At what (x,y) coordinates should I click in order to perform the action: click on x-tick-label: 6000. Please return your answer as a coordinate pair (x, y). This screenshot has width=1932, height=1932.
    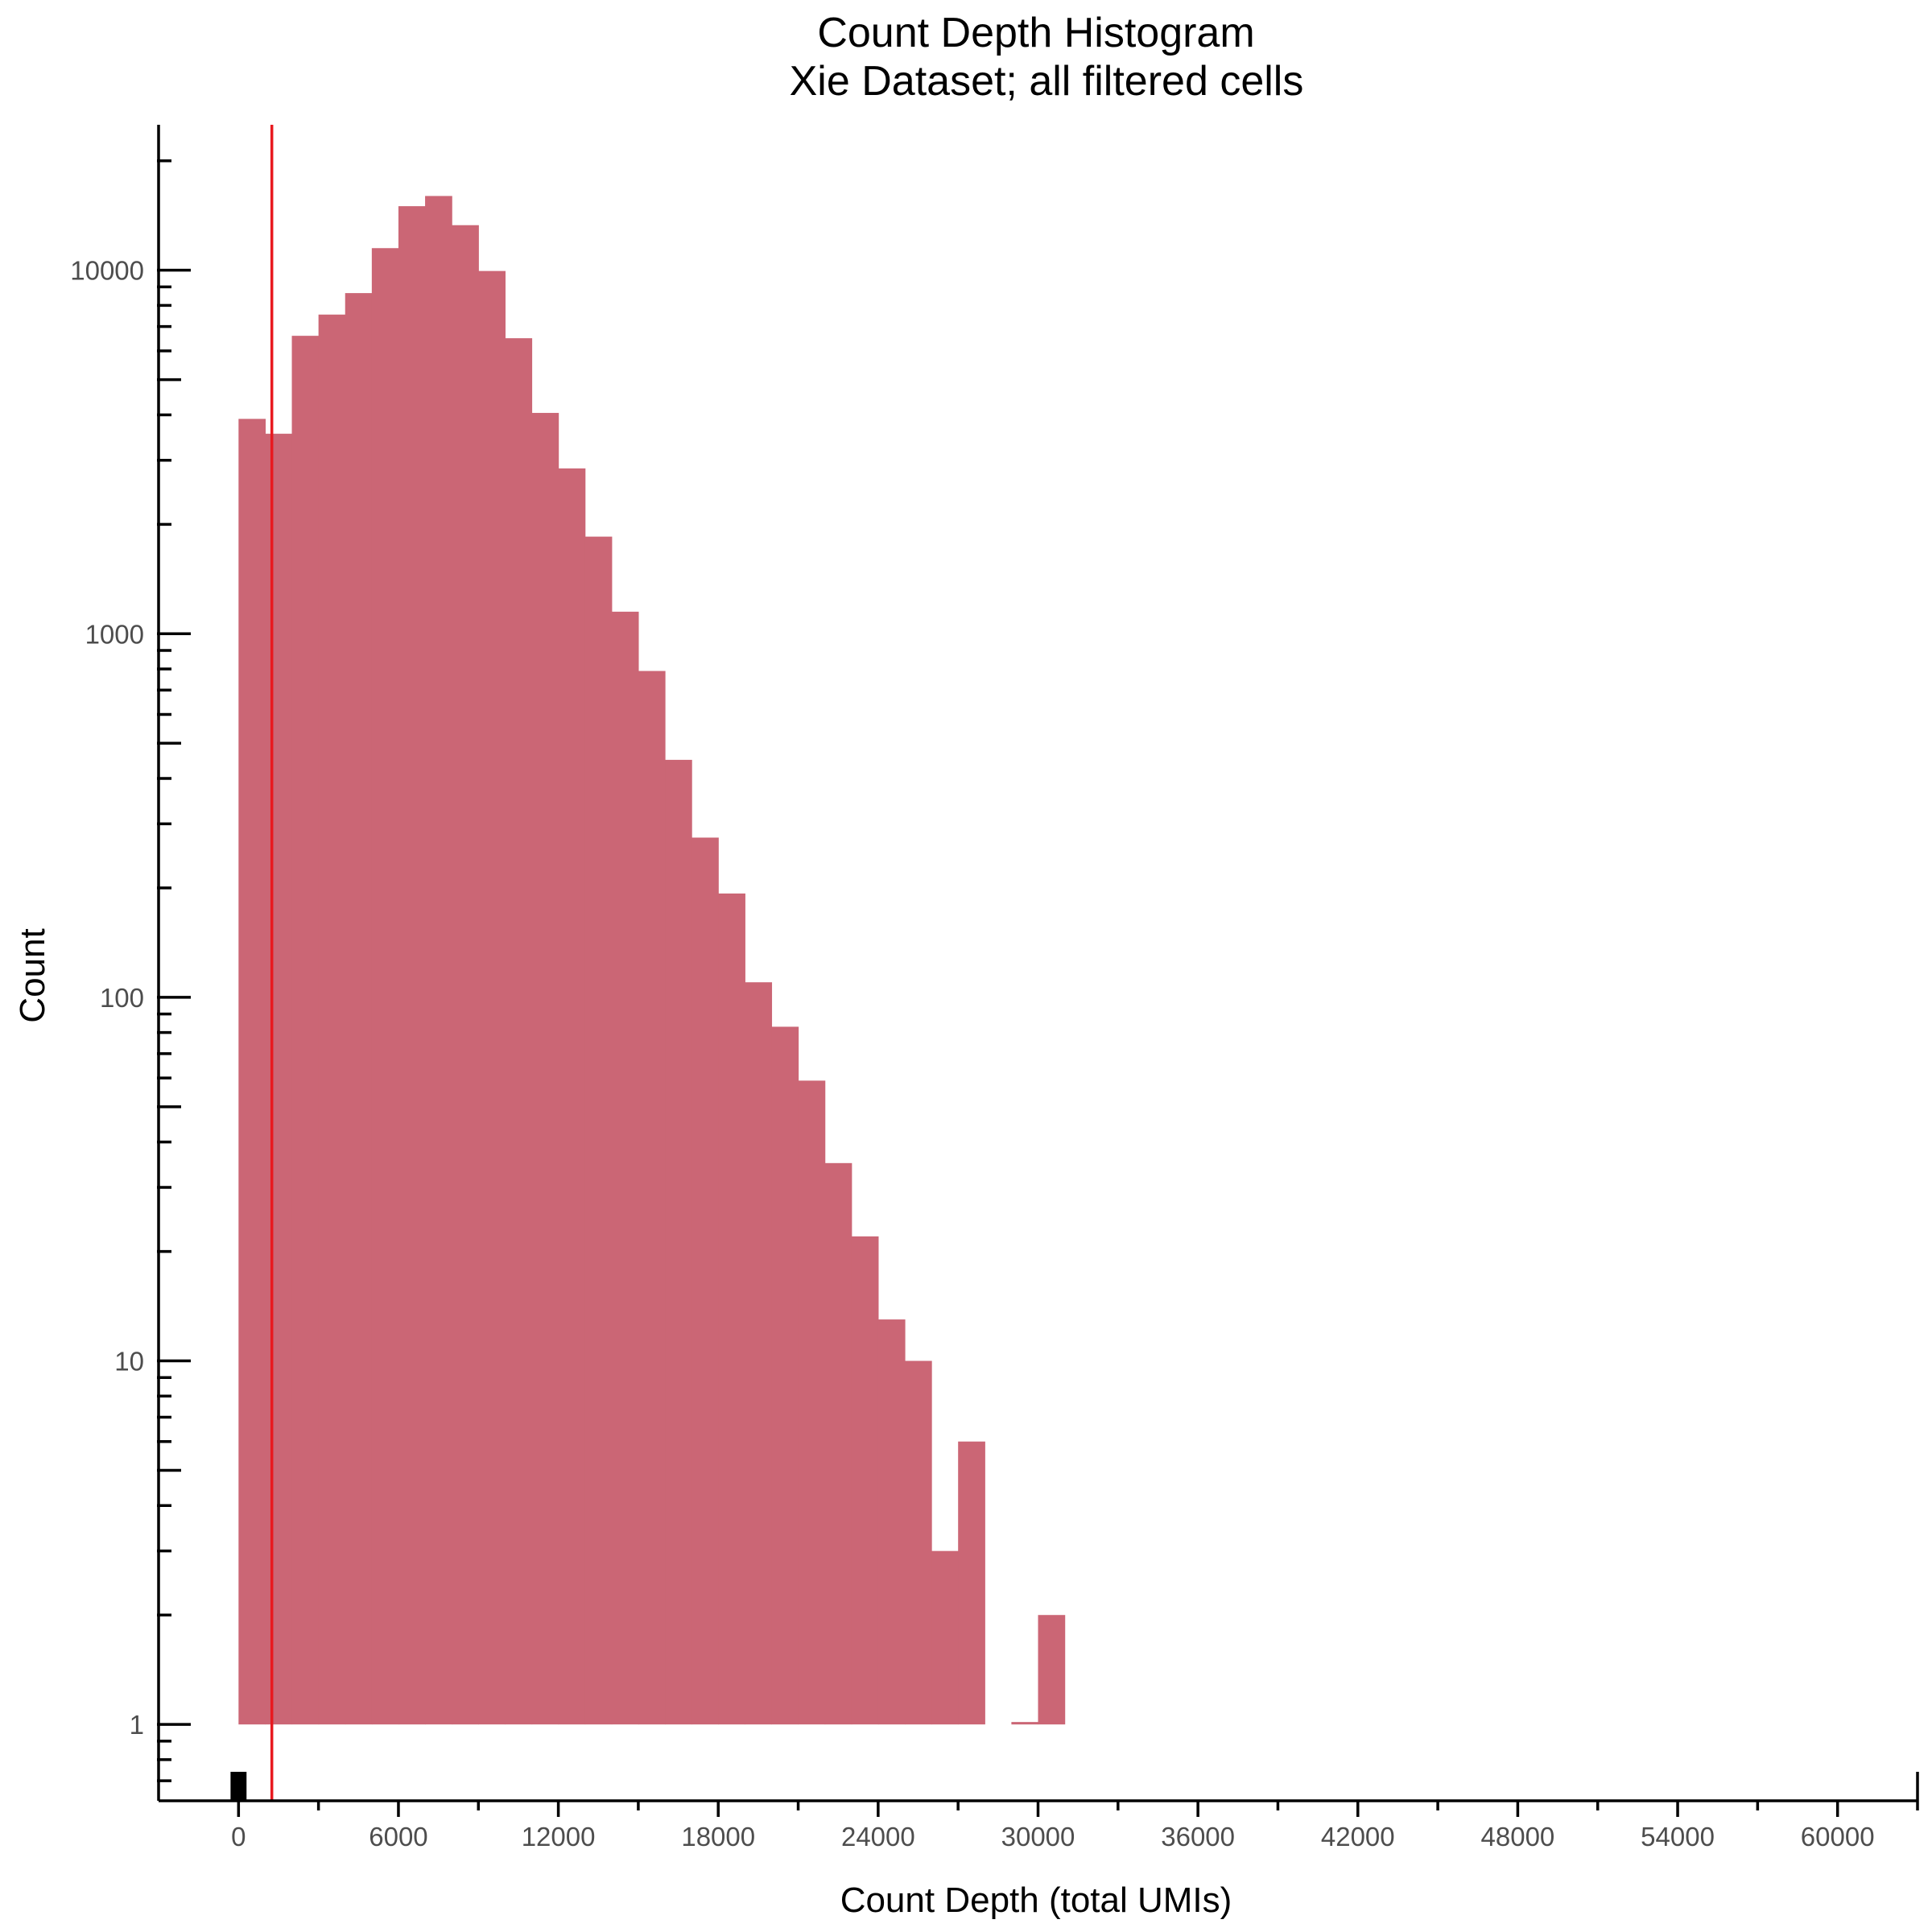
    Looking at the image, I should click on (398, 1837).